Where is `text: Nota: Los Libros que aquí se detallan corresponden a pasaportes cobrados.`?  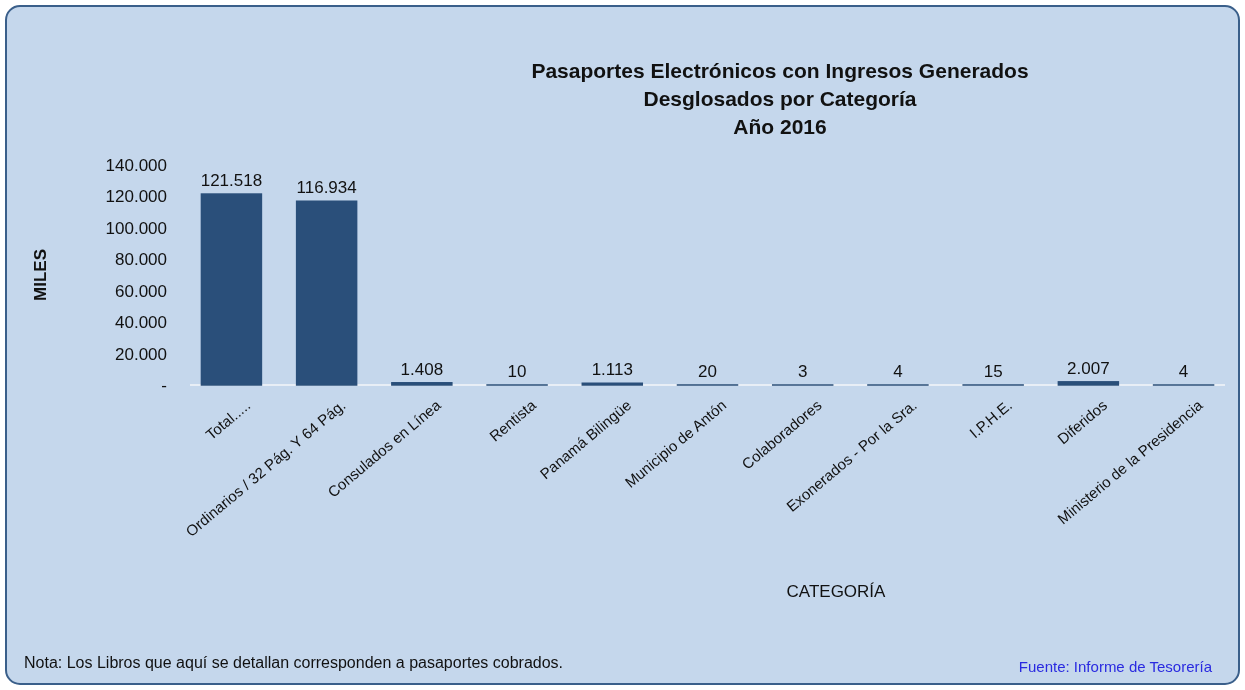
text: Nota: Los Libros que aquí se detallan corresponden a pasaportes cobrados. is located at coordinates (294, 662).